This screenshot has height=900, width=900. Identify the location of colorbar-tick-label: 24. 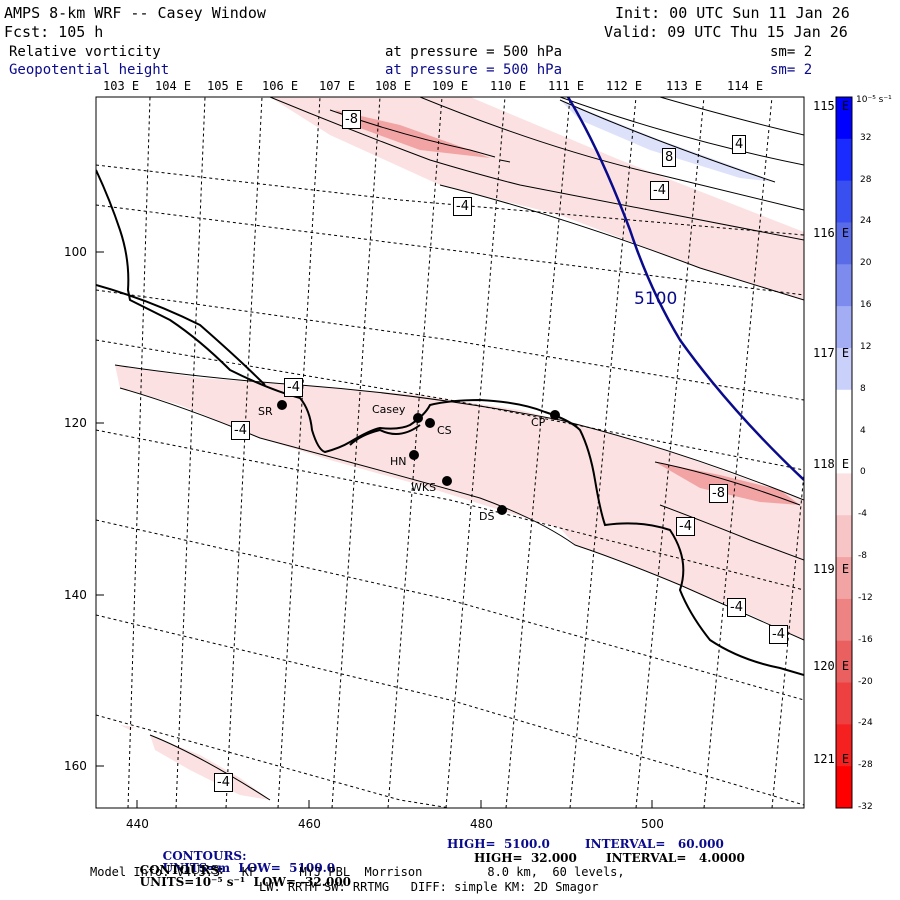
(866, 221).